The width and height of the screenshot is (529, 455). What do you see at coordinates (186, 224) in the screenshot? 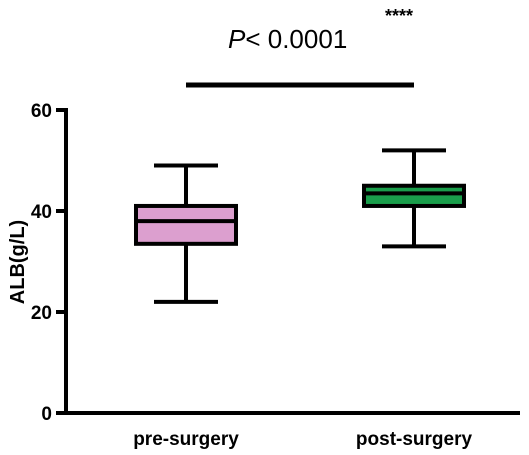
I see `iqr-box-pre-surgery` at bounding box center [186, 224].